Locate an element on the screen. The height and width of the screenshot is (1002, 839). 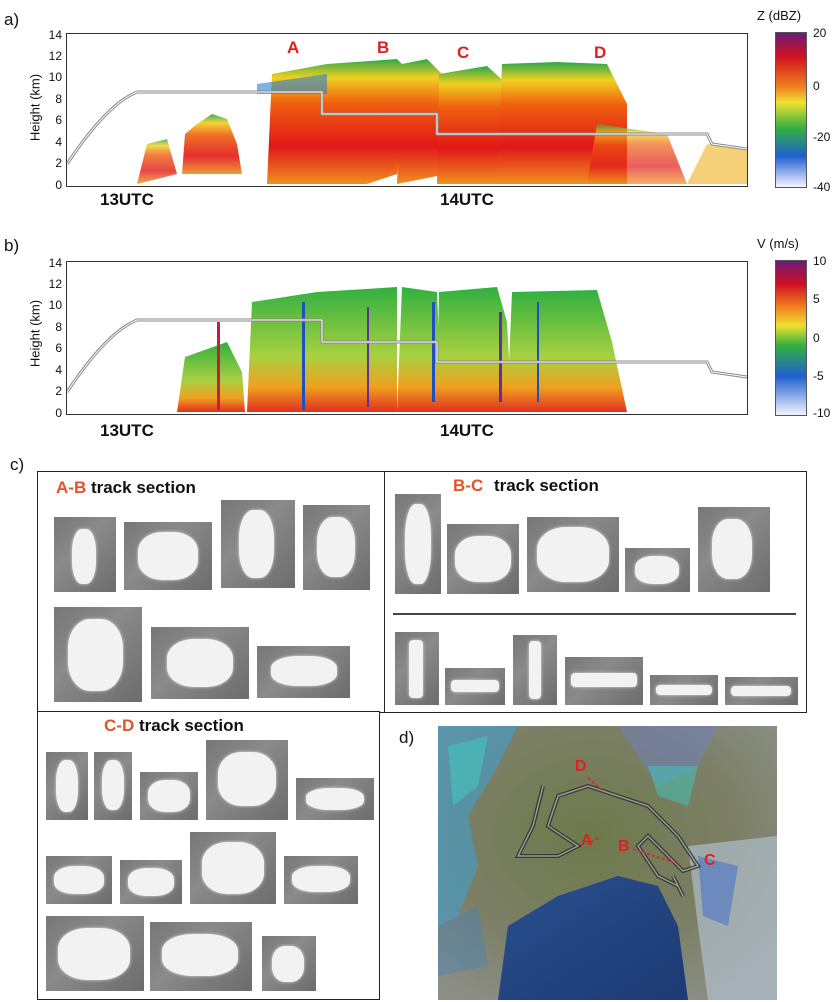
reflectivity-curtain is located at coordinates (407, 121).